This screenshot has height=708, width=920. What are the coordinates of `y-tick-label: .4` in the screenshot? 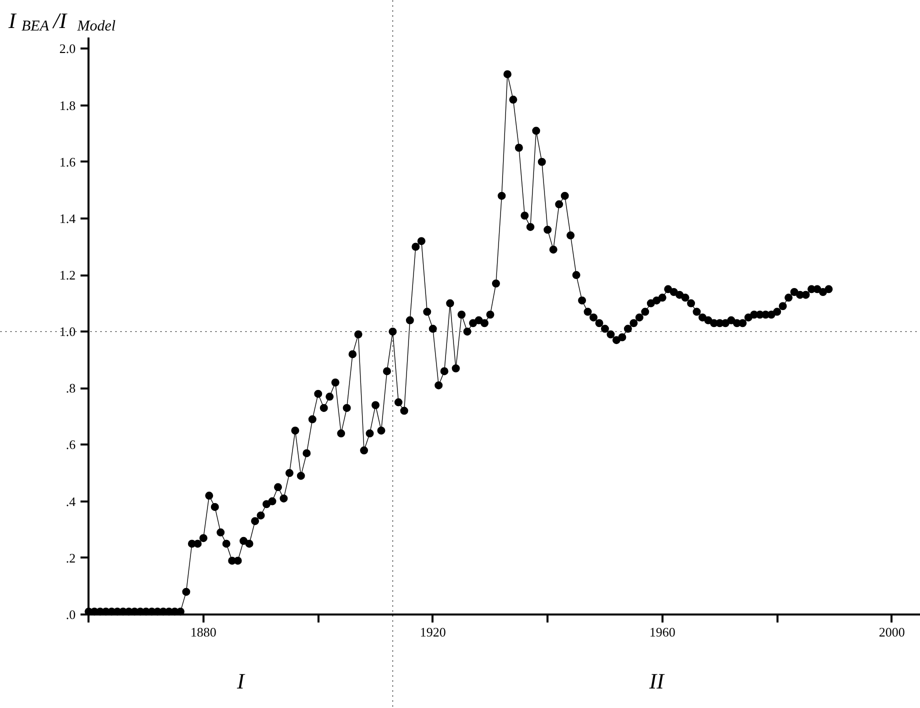 It's located at (71, 501).